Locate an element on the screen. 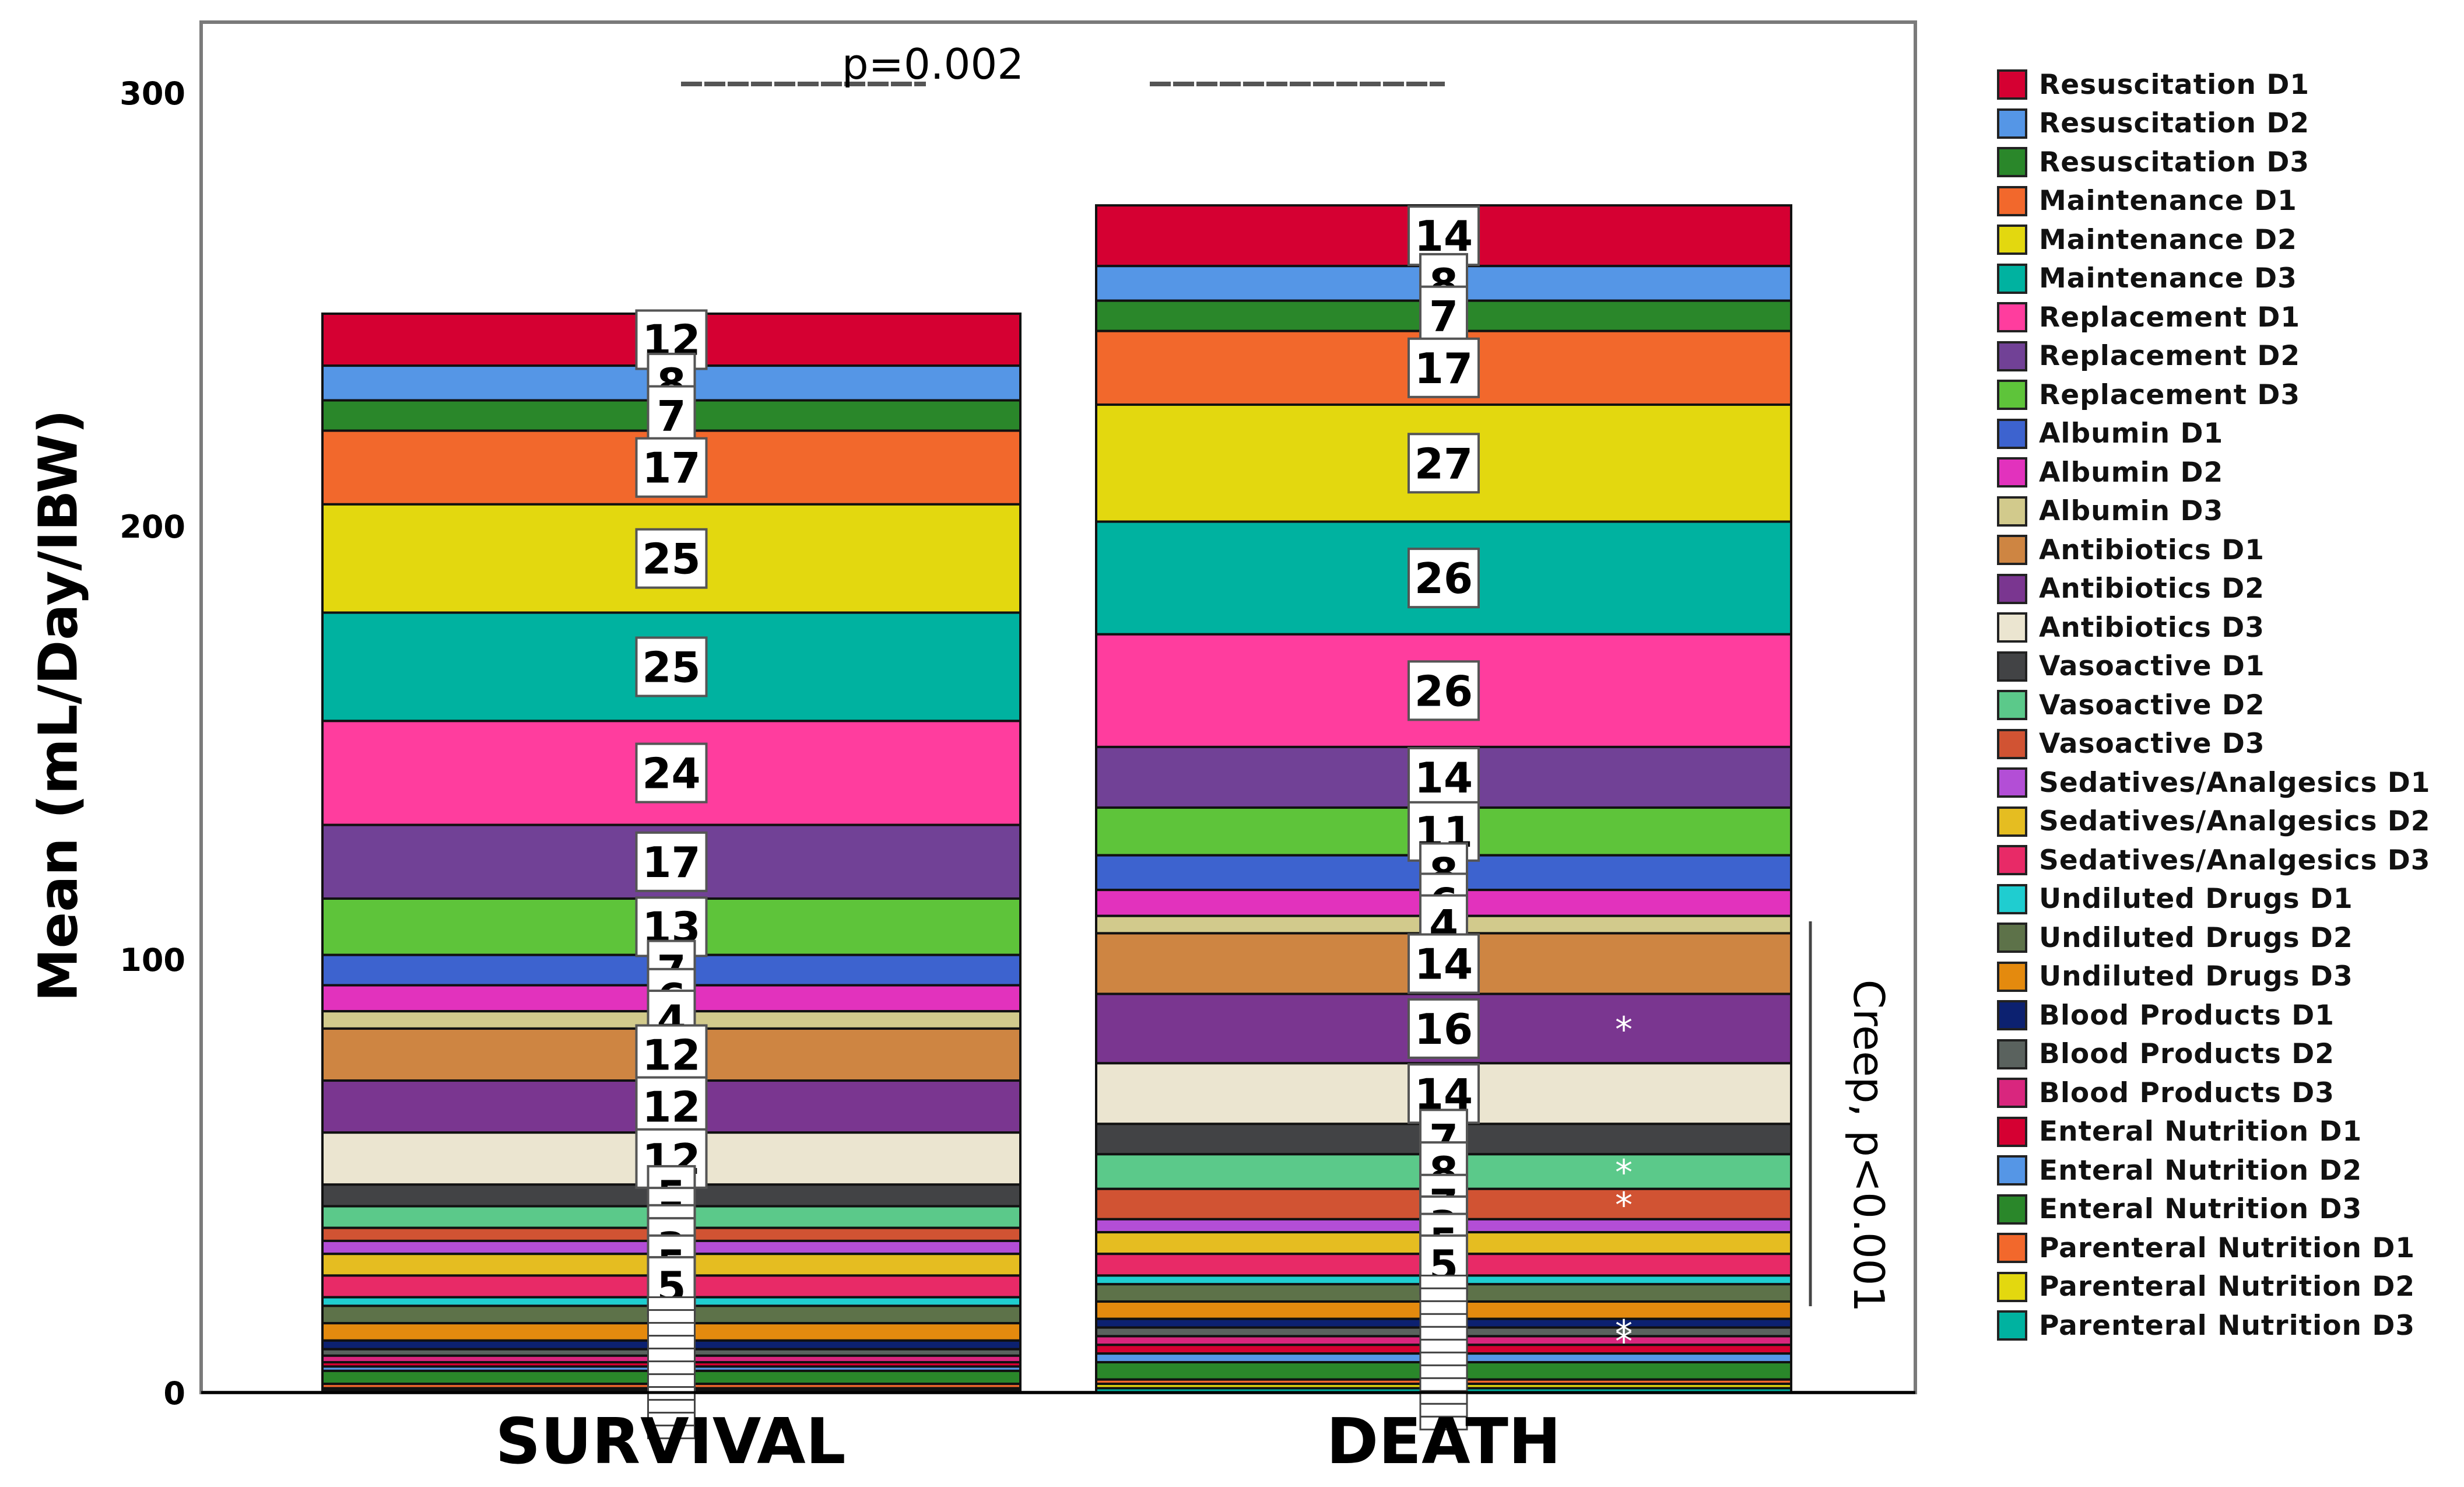 Image resolution: width=2464 pixels, height=1487 pixels. svg-text: 16 is located at coordinates (1444, 1029).